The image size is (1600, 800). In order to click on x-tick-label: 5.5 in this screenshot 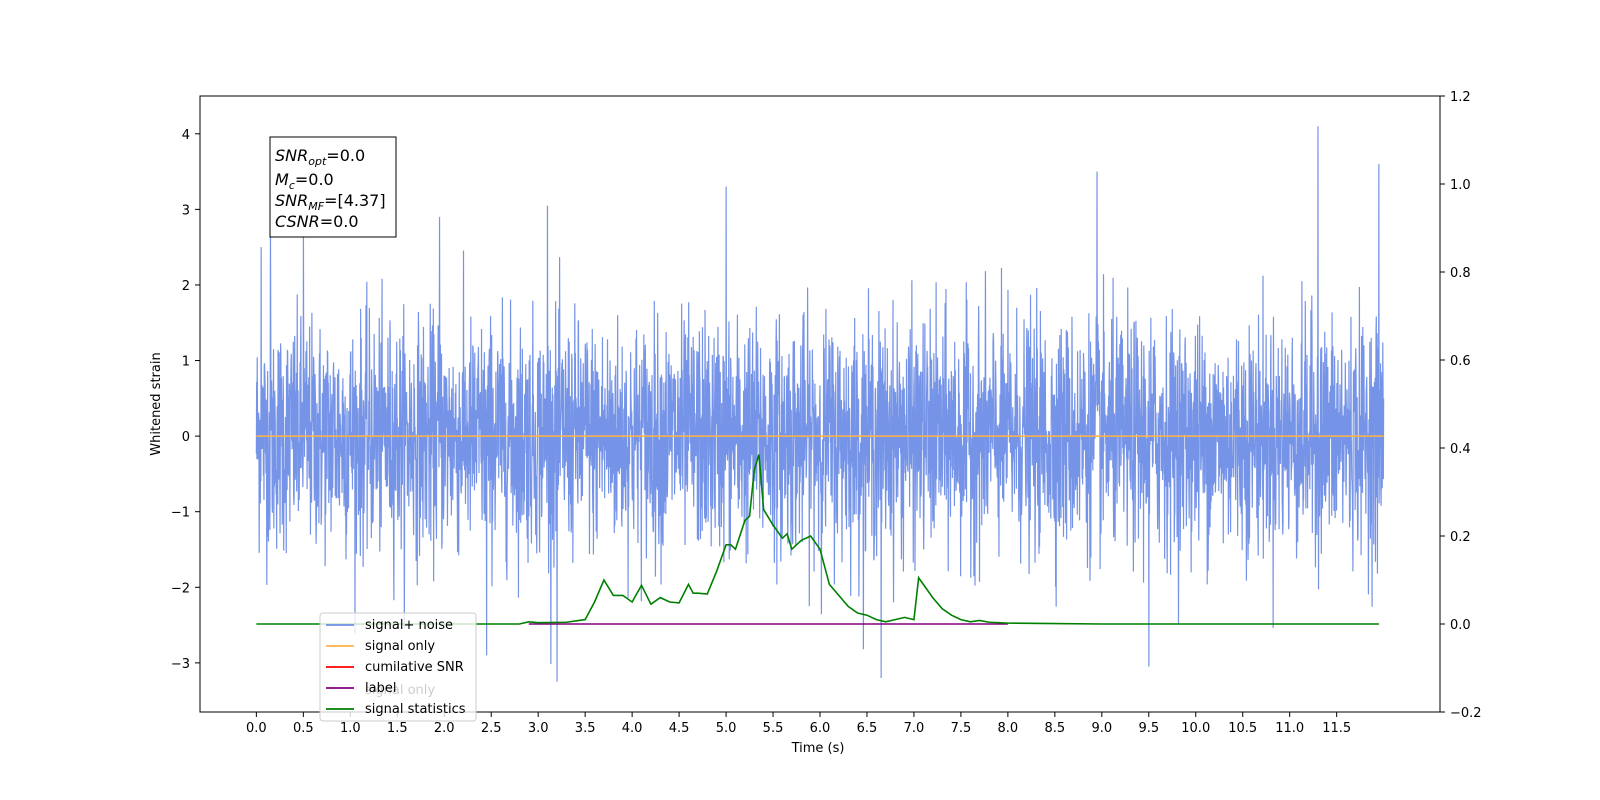, I will do `click(773, 728)`.